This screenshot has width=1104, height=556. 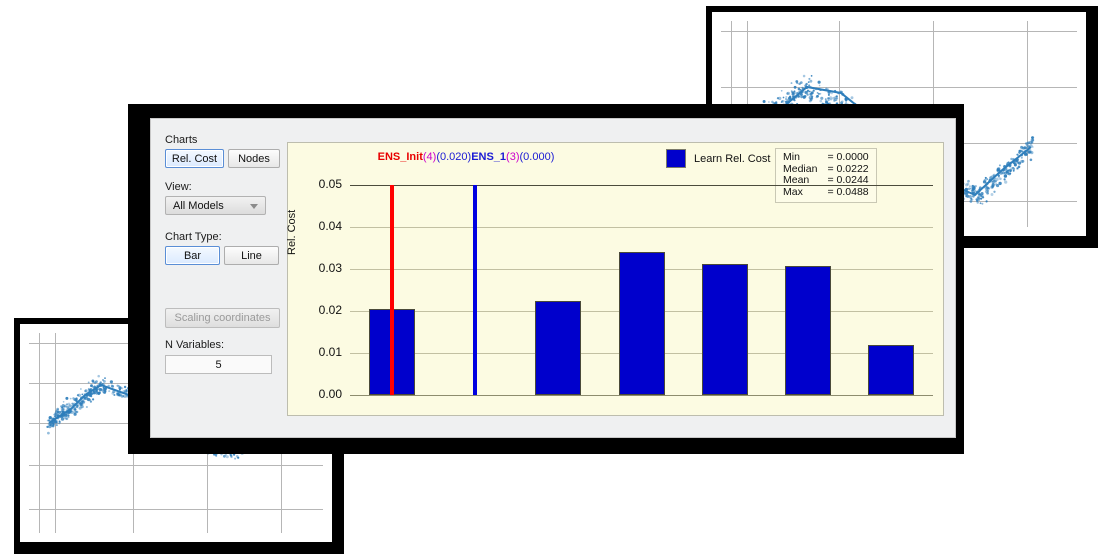 What do you see at coordinates (641, 227) in the screenshot?
I see `gridline-y-0.04` at bounding box center [641, 227].